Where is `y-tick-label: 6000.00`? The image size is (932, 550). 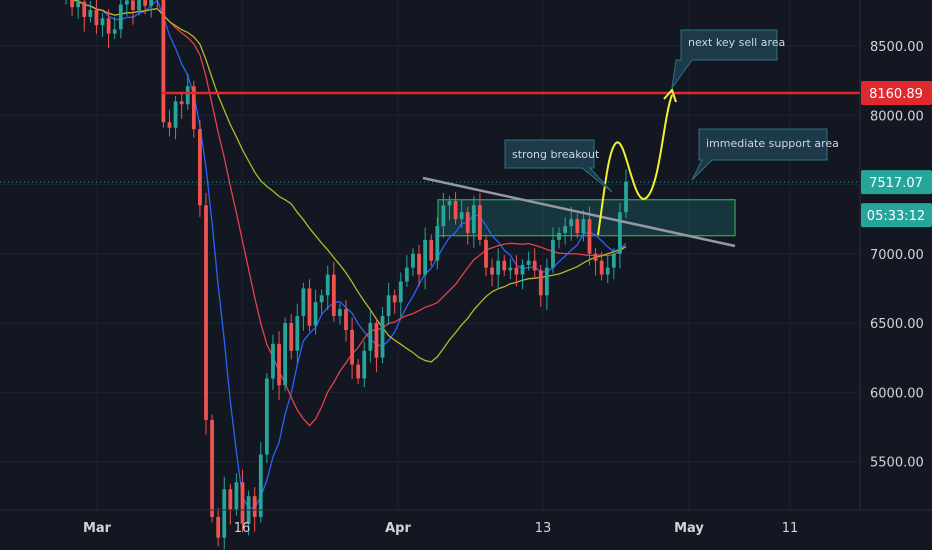 y-tick-label: 6000.00 is located at coordinates (897, 393).